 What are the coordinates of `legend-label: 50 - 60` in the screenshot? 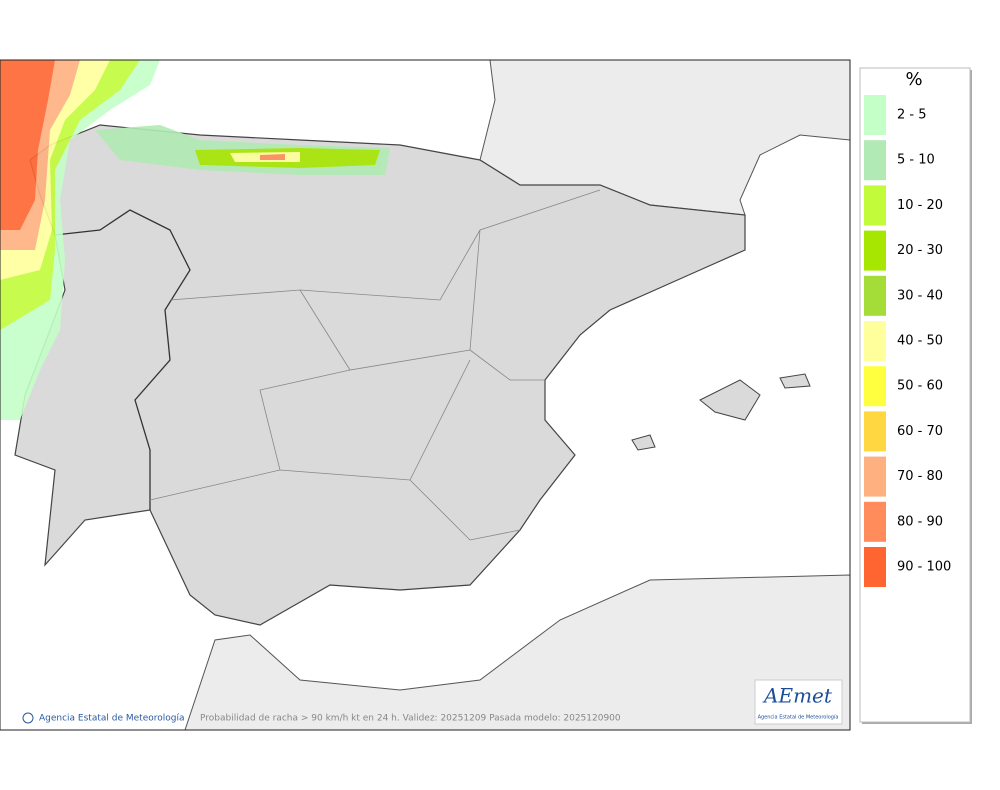 It's located at (920, 386).